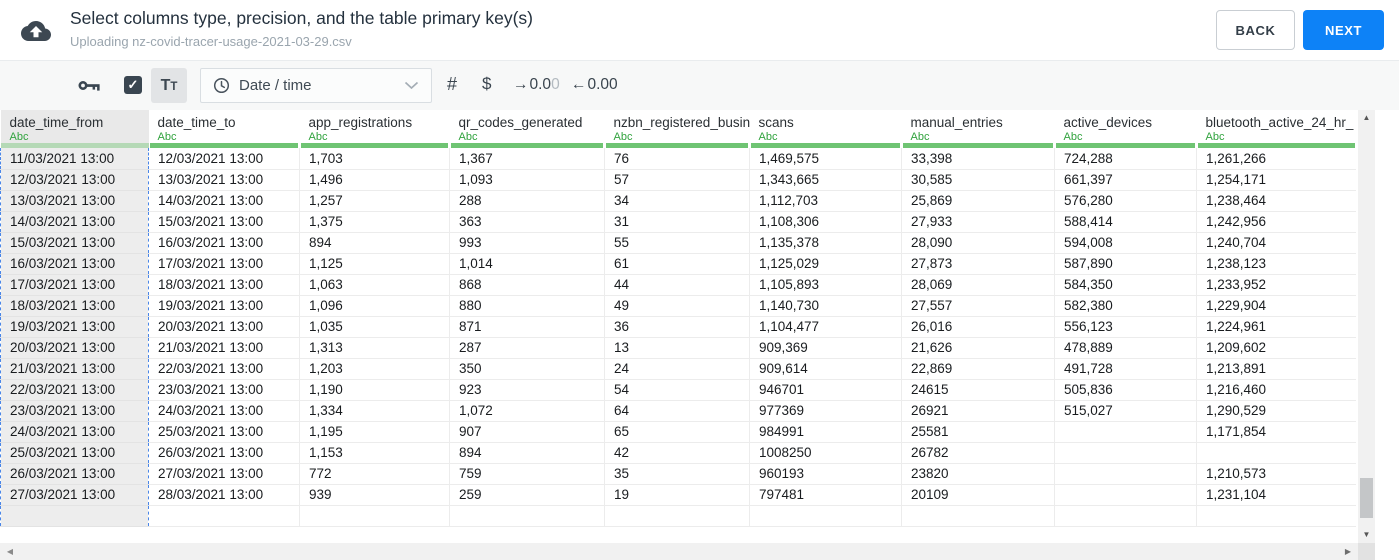  Describe the element at coordinates (1276, 222) in the screenshot. I see `table-cell: 1,242,956` at that location.